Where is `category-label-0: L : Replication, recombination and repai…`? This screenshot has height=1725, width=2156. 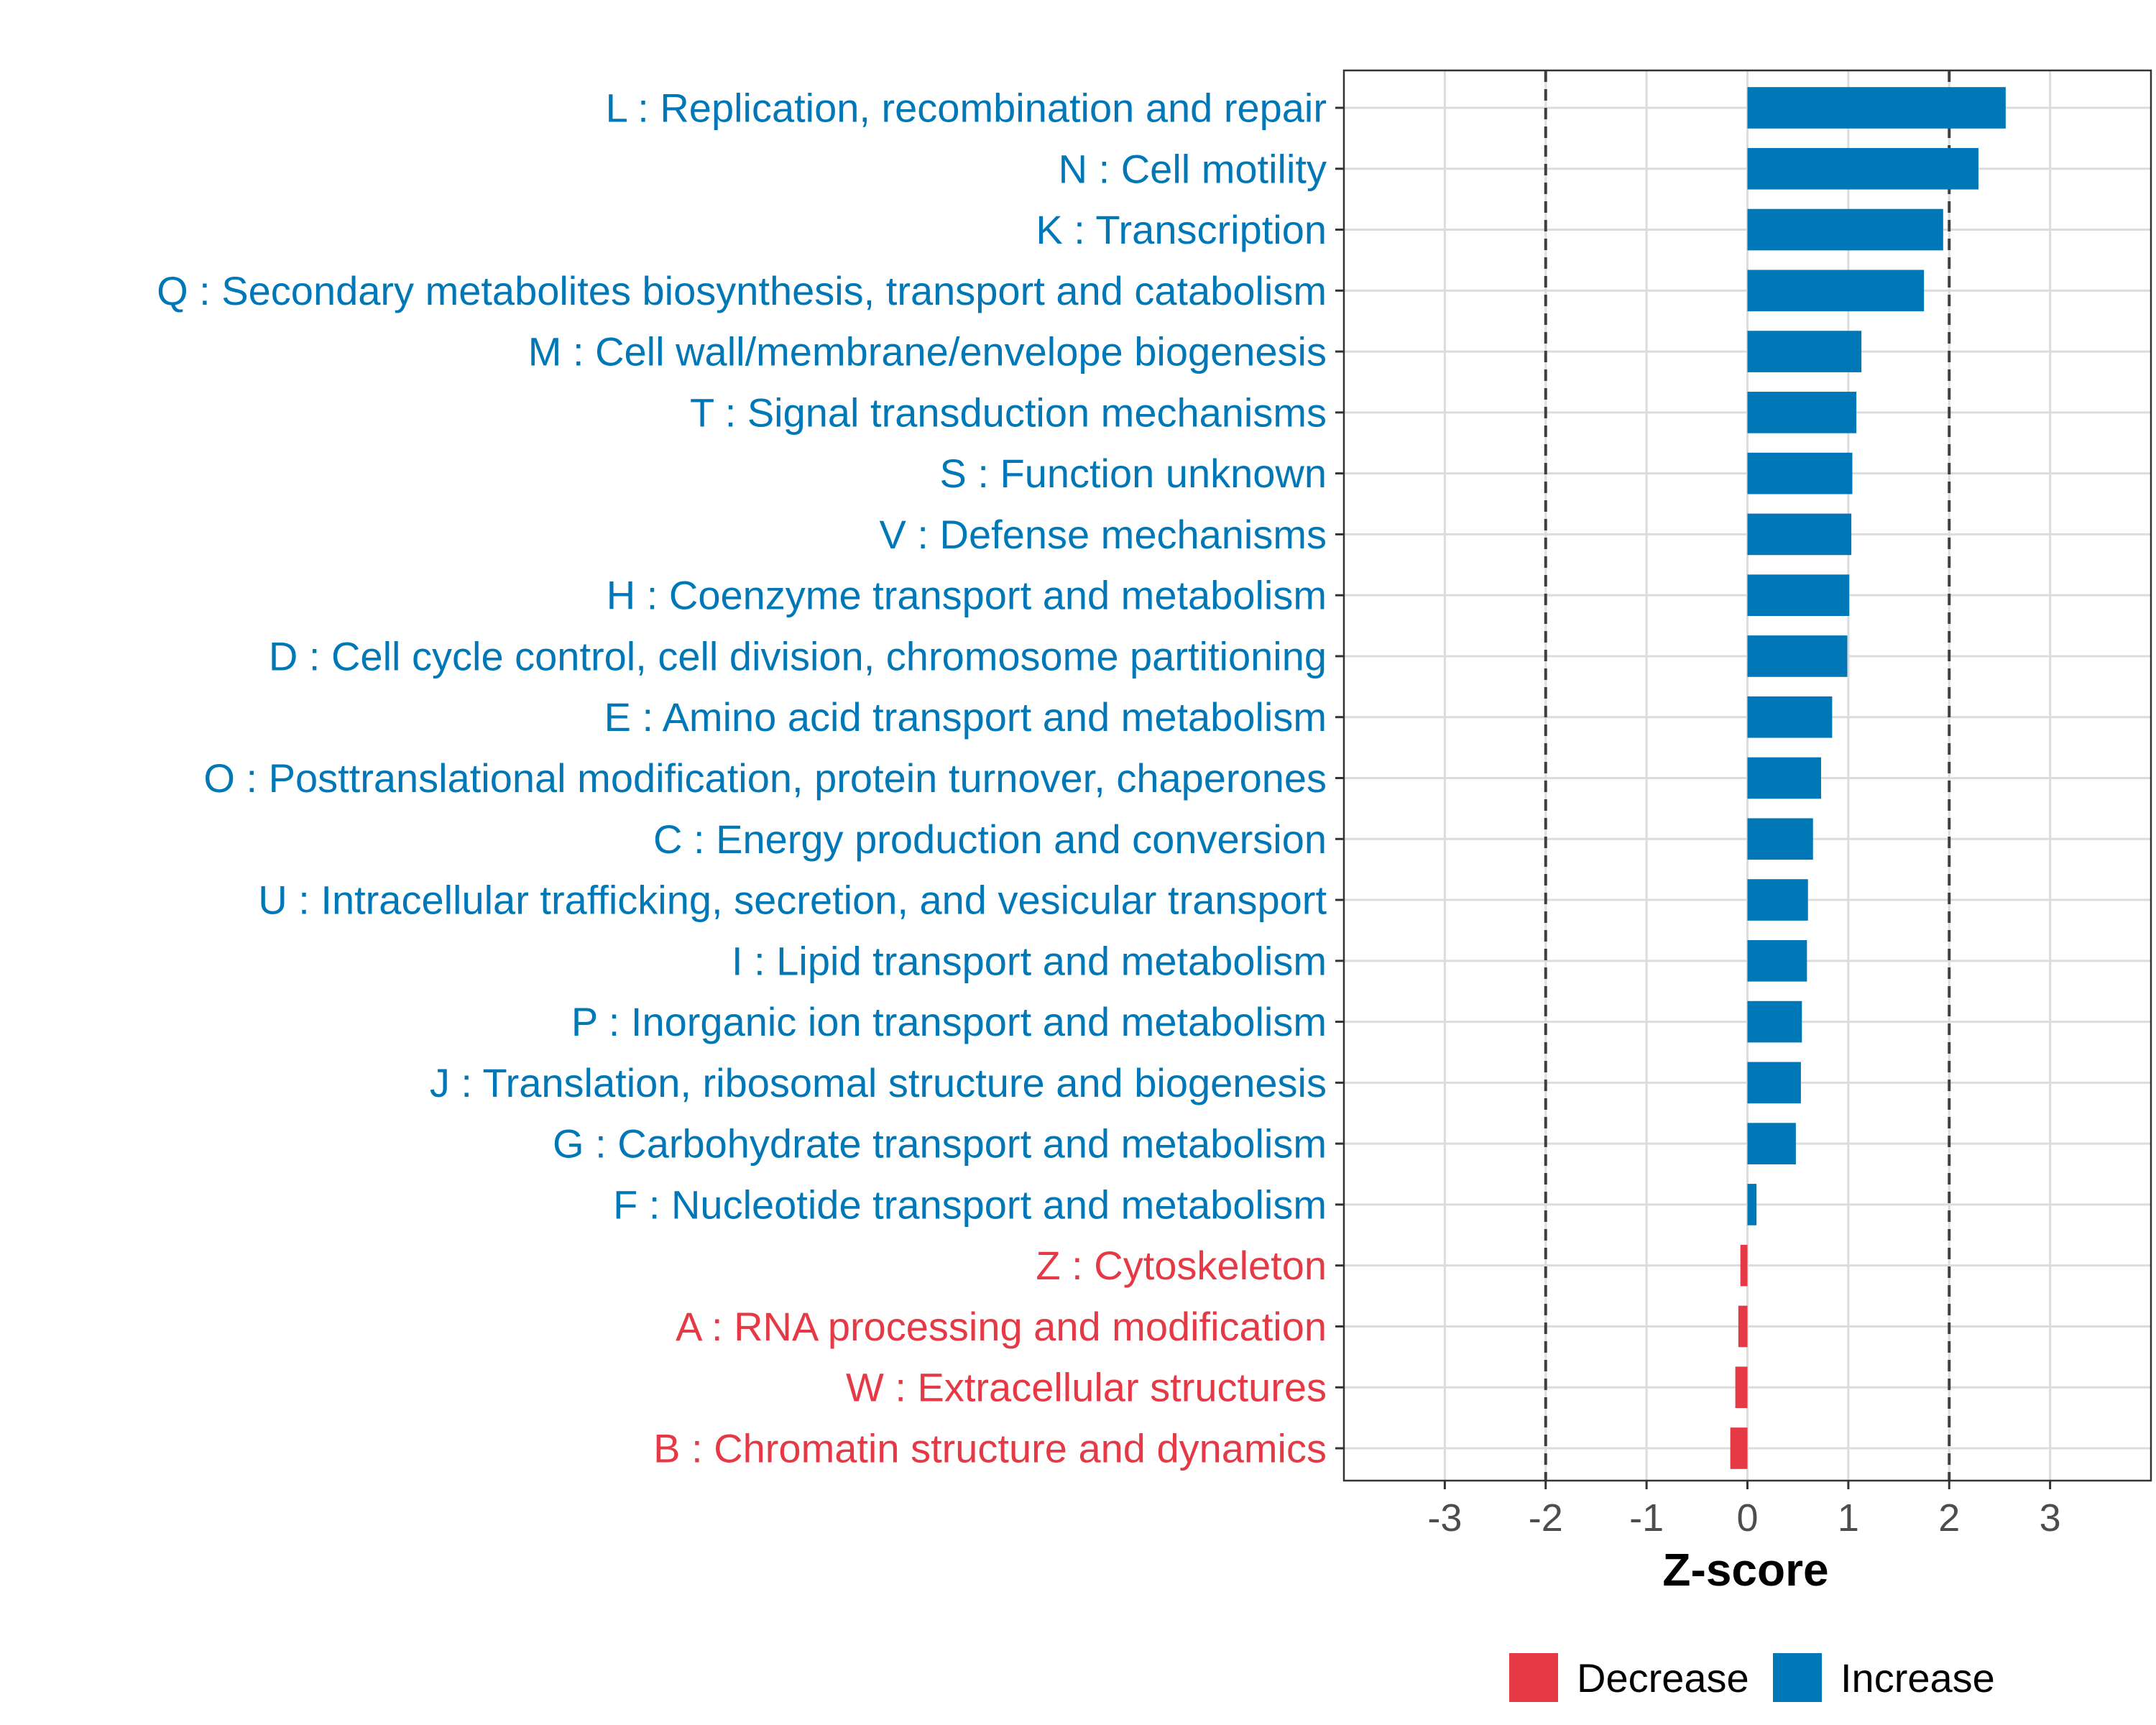 category-label-0: L : Replication, recombination and repai… is located at coordinates (967, 108).